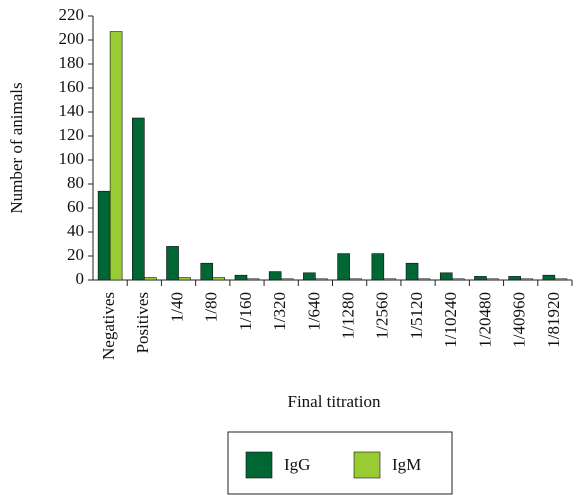  Describe the element at coordinates (416, 315) in the screenshot. I see `x-tick-label: 1/5120` at that location.